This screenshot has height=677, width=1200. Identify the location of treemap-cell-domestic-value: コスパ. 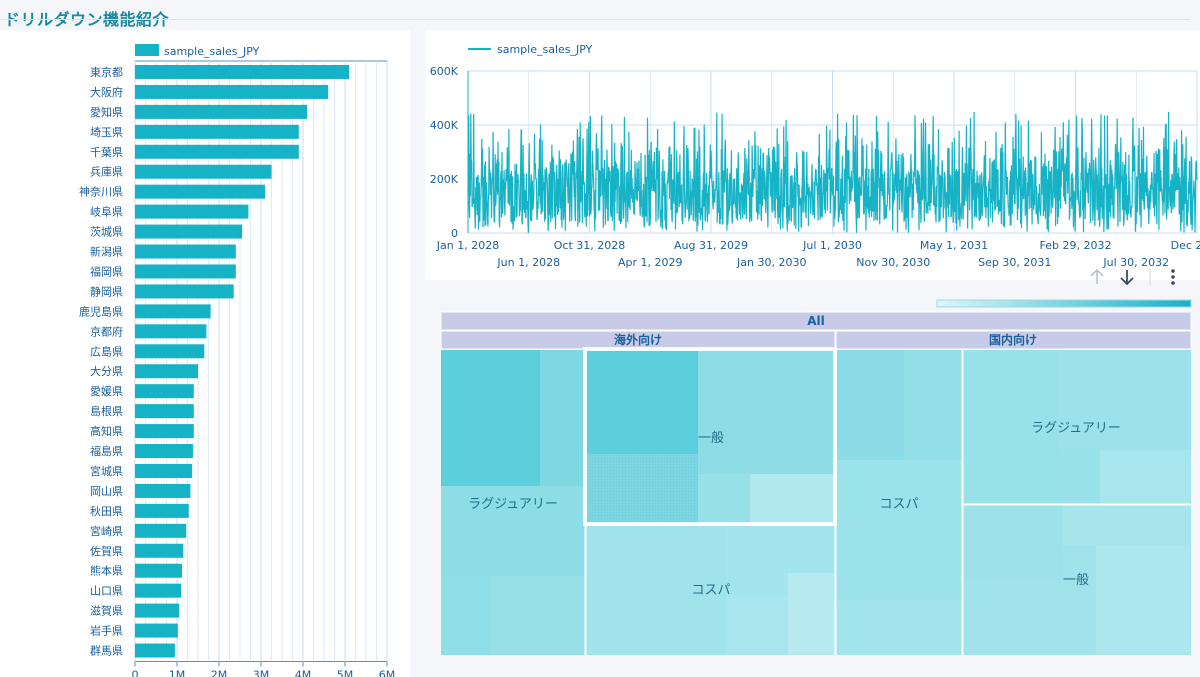
(899, 502).